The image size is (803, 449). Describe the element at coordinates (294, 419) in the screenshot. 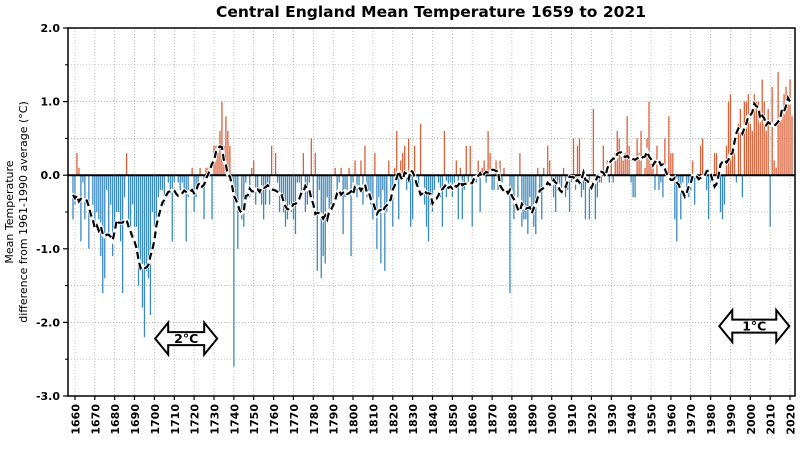

I see `x-tick-label: 1770` at that location.